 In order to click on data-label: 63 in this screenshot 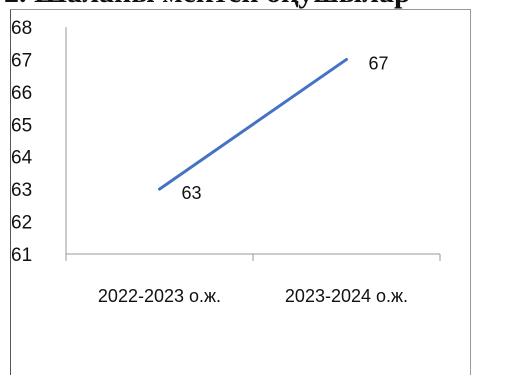, I will do `click(192, 193)`.